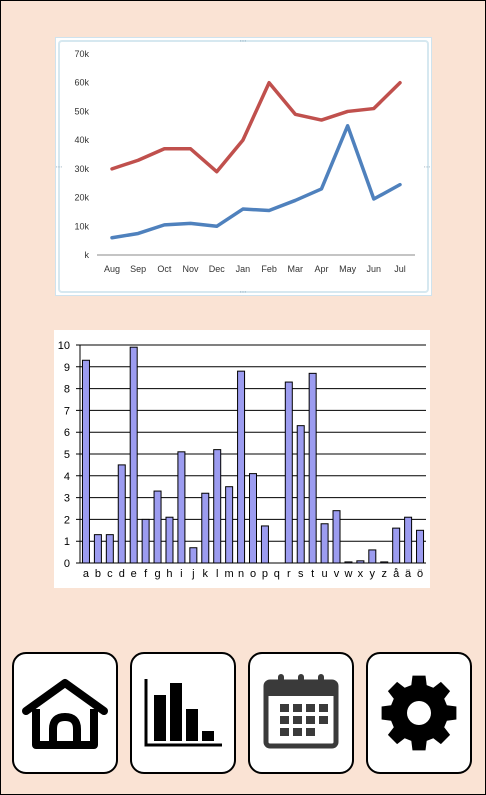 This screenshot has width=486, height=795. What do you see at coordinates (347, 574) in the screenshot?
I see `x-tick-label: w` at bounding box center [347, 574].